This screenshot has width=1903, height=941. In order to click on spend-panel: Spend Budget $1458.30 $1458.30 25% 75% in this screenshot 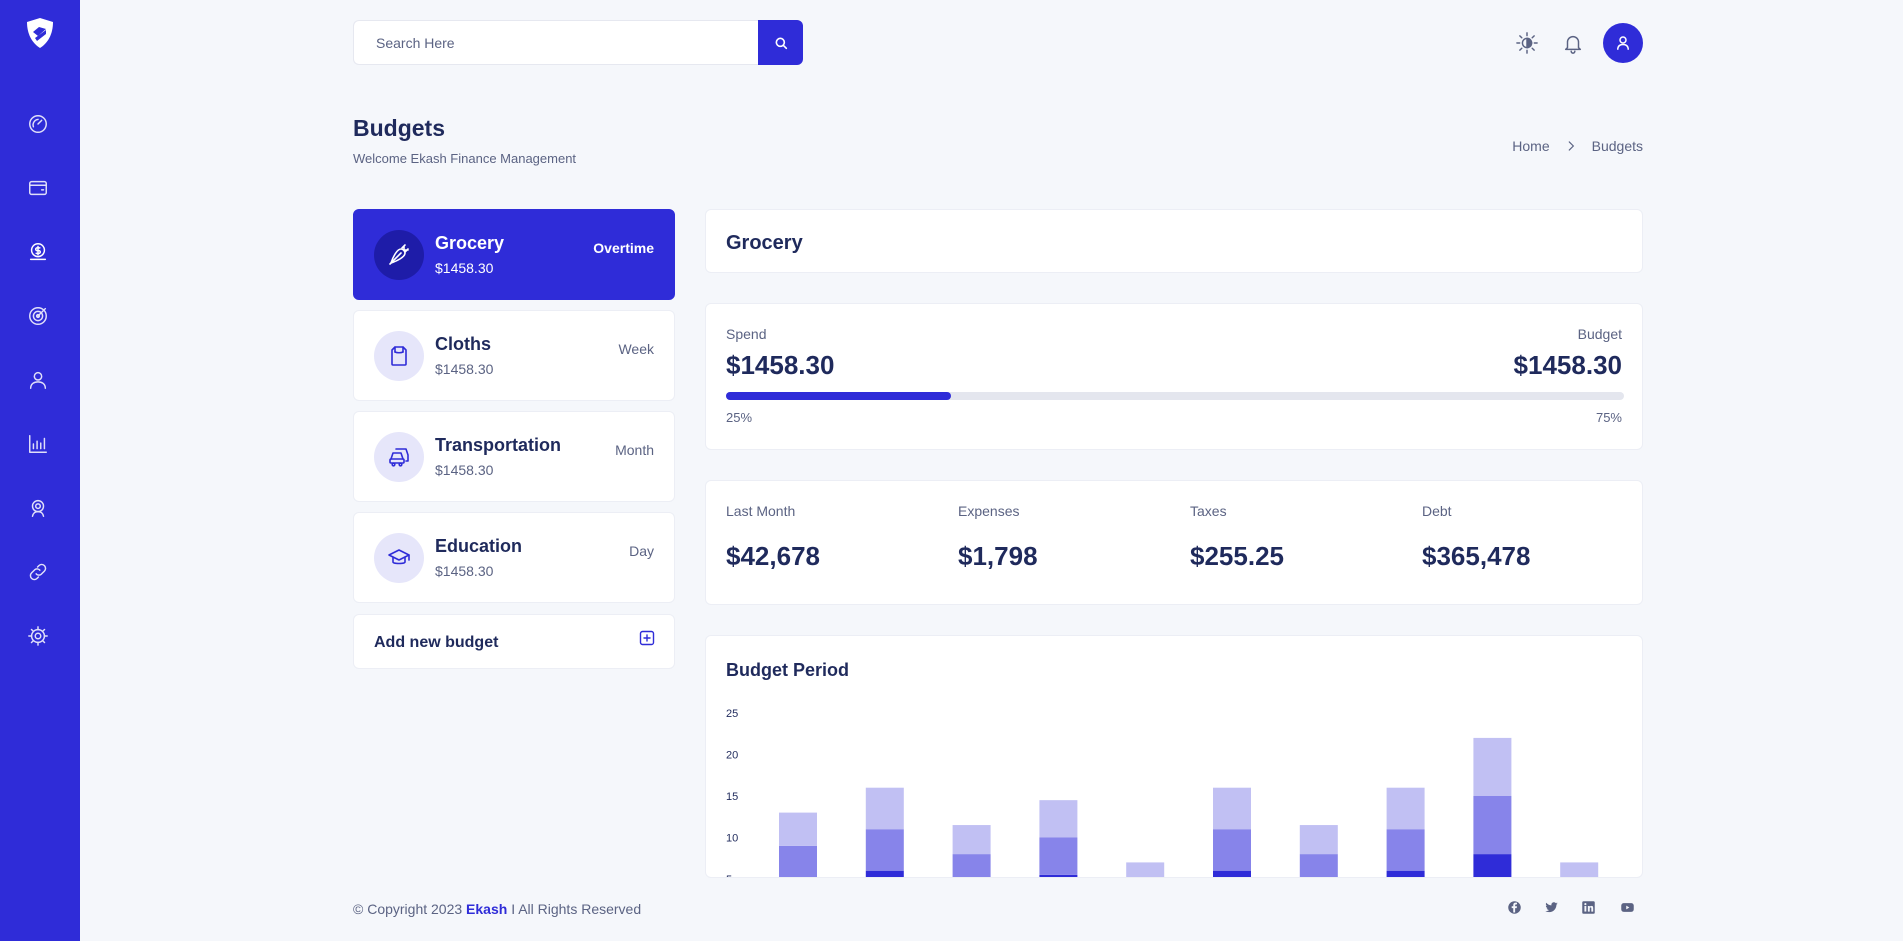, I will do `click(1174, 376)`.